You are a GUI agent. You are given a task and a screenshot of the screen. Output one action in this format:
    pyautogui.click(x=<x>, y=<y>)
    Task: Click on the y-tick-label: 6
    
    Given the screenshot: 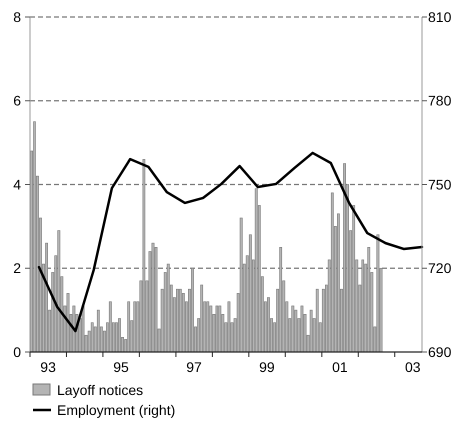 What is the action you would take?
    pyautogui.click(x=17, y=100)
    